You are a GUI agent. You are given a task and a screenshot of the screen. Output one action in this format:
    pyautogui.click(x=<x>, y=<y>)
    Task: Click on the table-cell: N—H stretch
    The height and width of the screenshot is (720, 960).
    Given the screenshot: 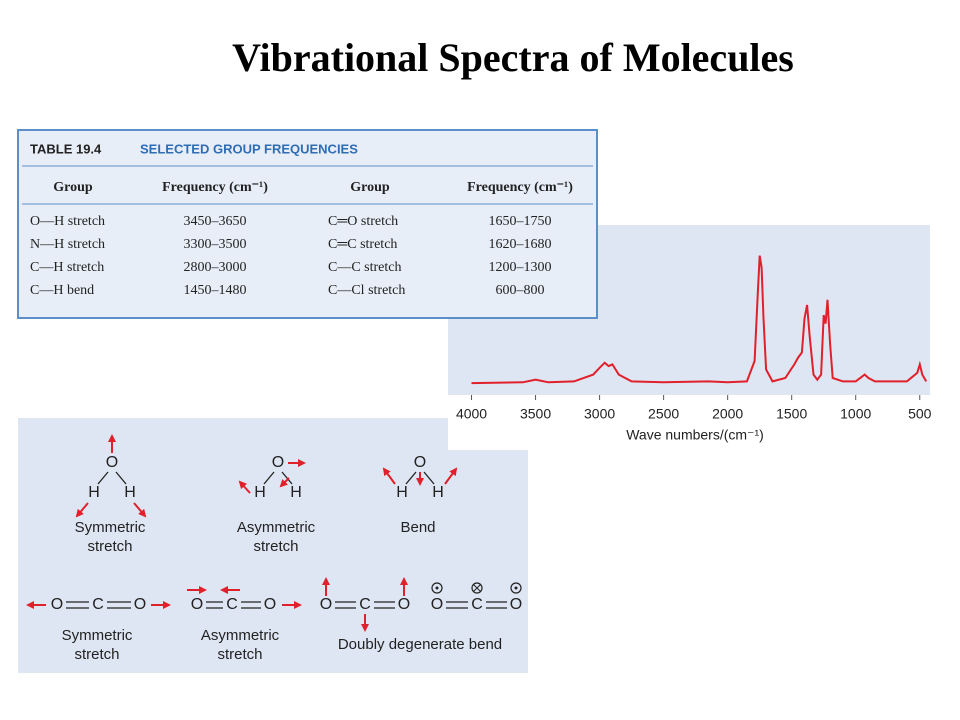 What is the action you would take?
    pyautogui.click(x=67, y=244)
    